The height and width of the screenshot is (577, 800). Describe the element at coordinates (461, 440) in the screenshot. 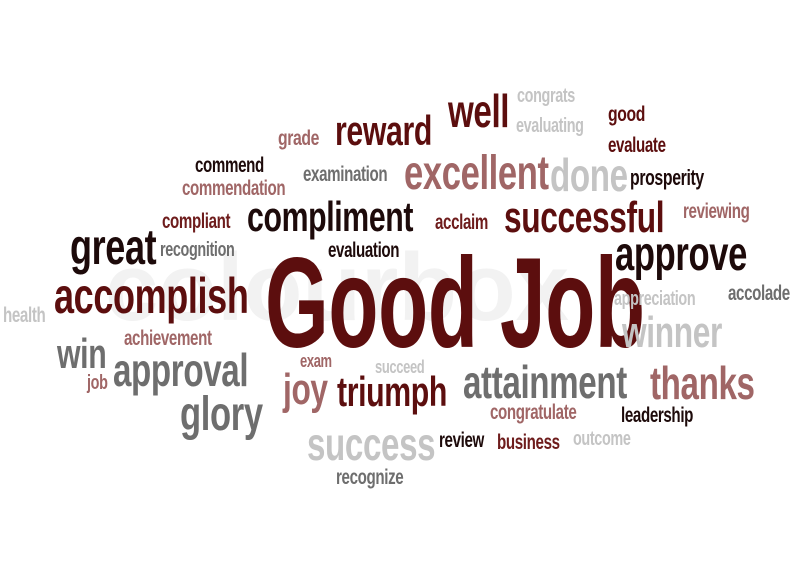

I see `word-review: review` at that location.